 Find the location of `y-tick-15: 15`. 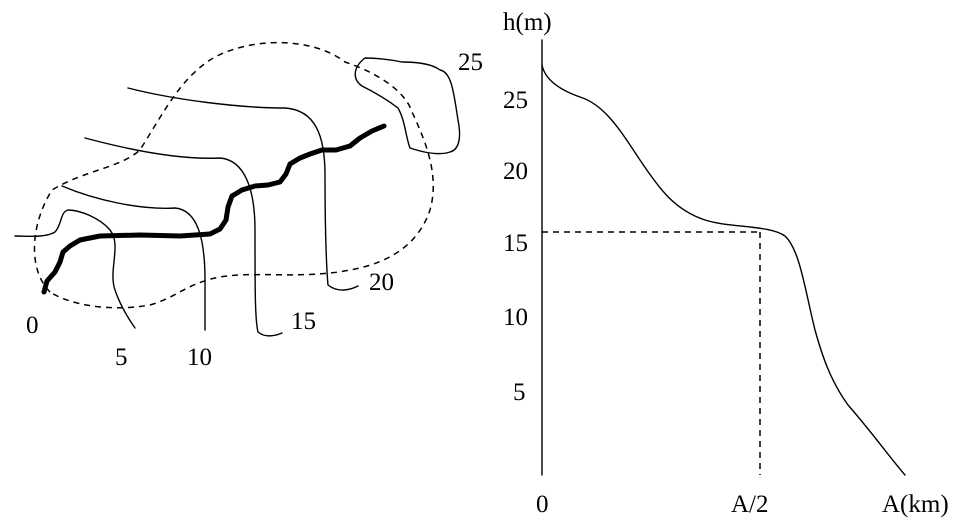

y-tick-15: 15 is located at coordinates (515, 243).